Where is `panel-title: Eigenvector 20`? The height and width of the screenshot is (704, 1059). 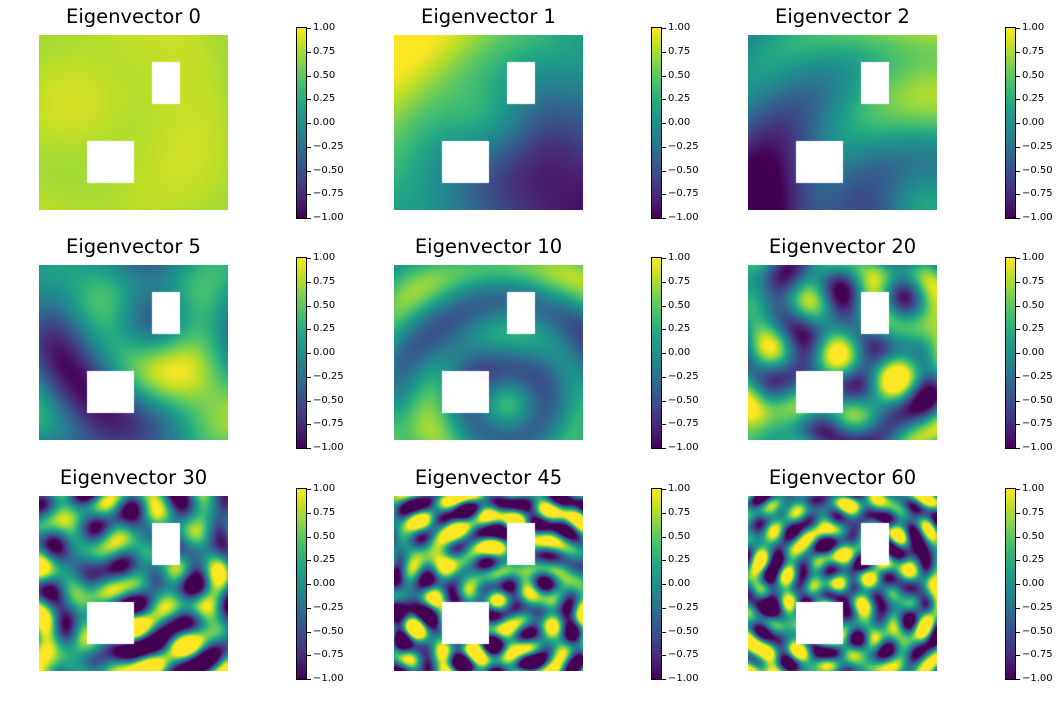 panel-title: Eigenvector 20 is located at coordinates (842, 246).